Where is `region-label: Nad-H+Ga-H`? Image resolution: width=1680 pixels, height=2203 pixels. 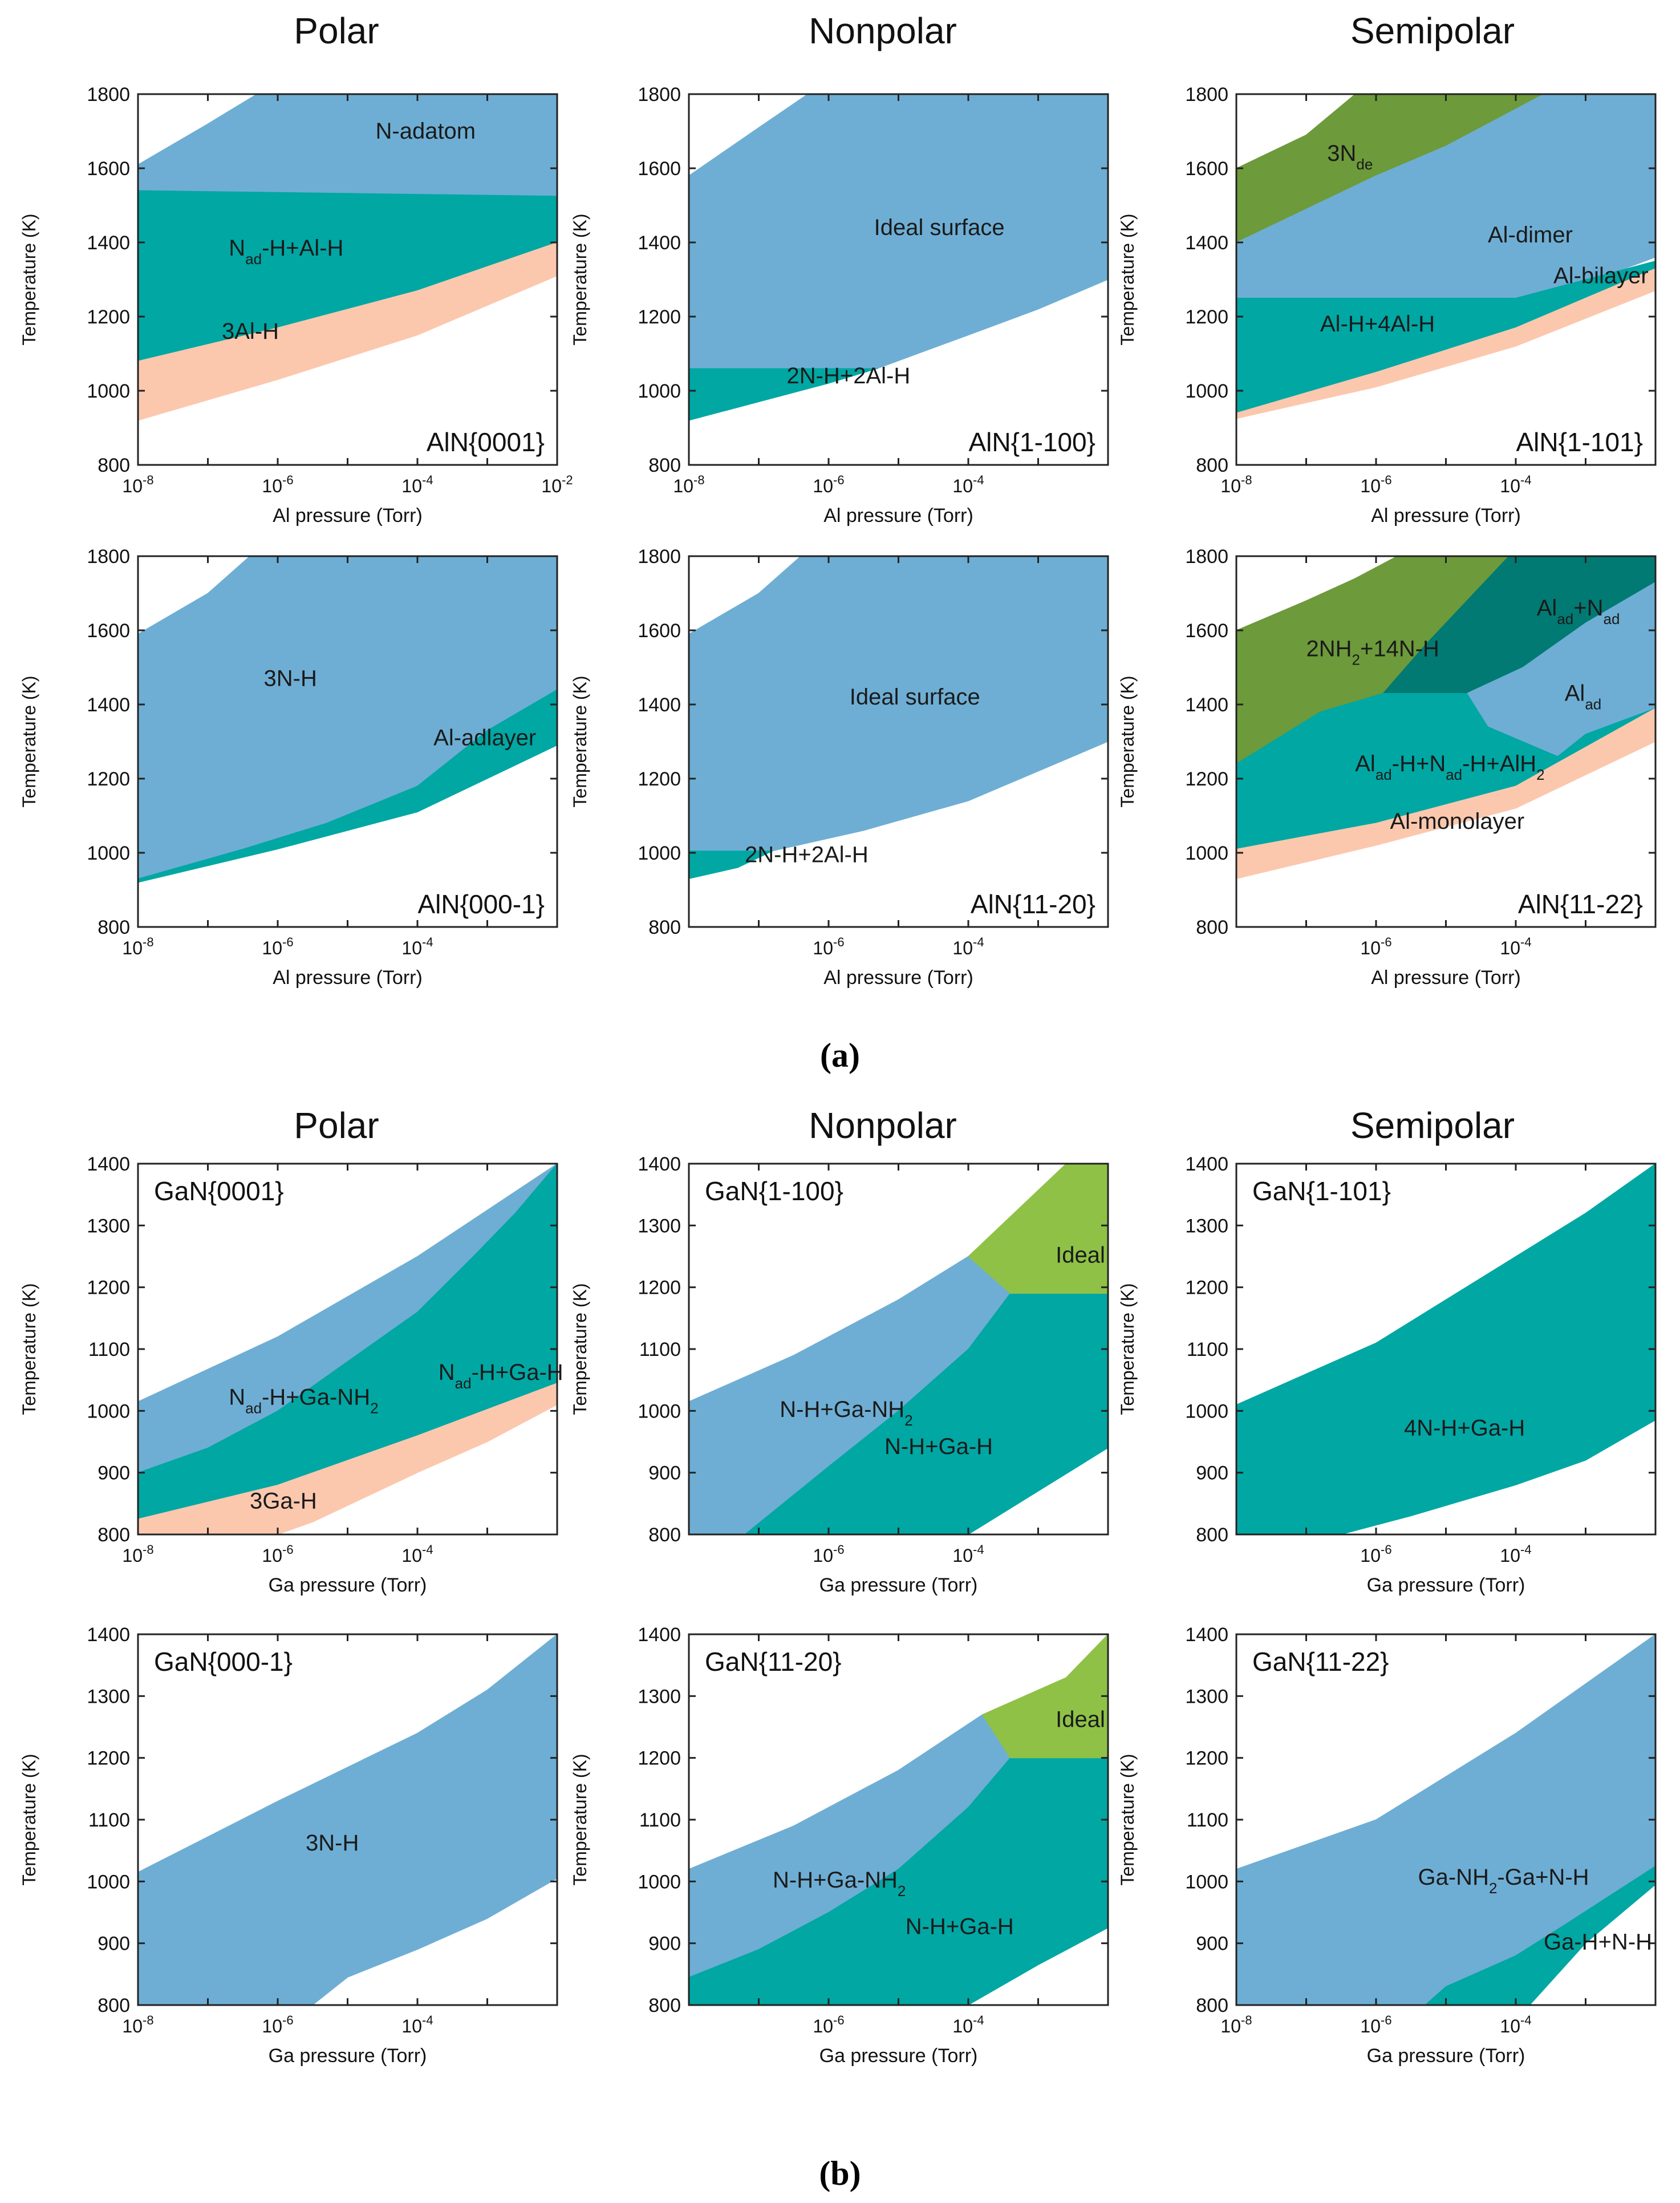
region-label: Nad-H+Ga-H is located at coordinates (501, 1376).